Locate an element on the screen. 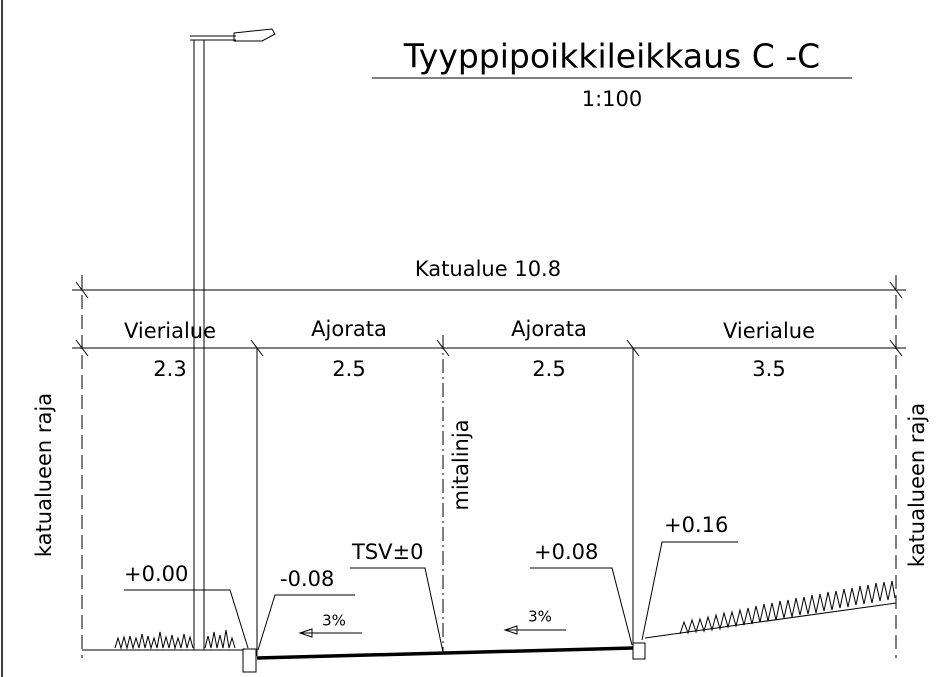  scale: 1:100 is located at coordinates (612, 99).